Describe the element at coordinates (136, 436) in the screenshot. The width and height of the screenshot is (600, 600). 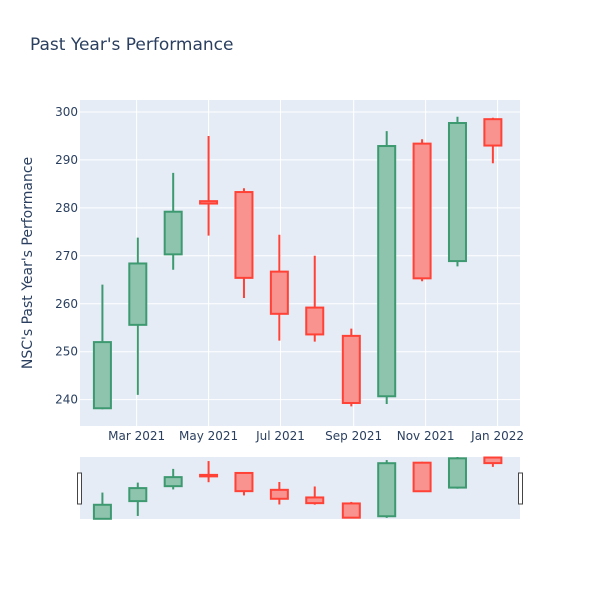
I see `x-tick-label: Mar 2021` at that location.